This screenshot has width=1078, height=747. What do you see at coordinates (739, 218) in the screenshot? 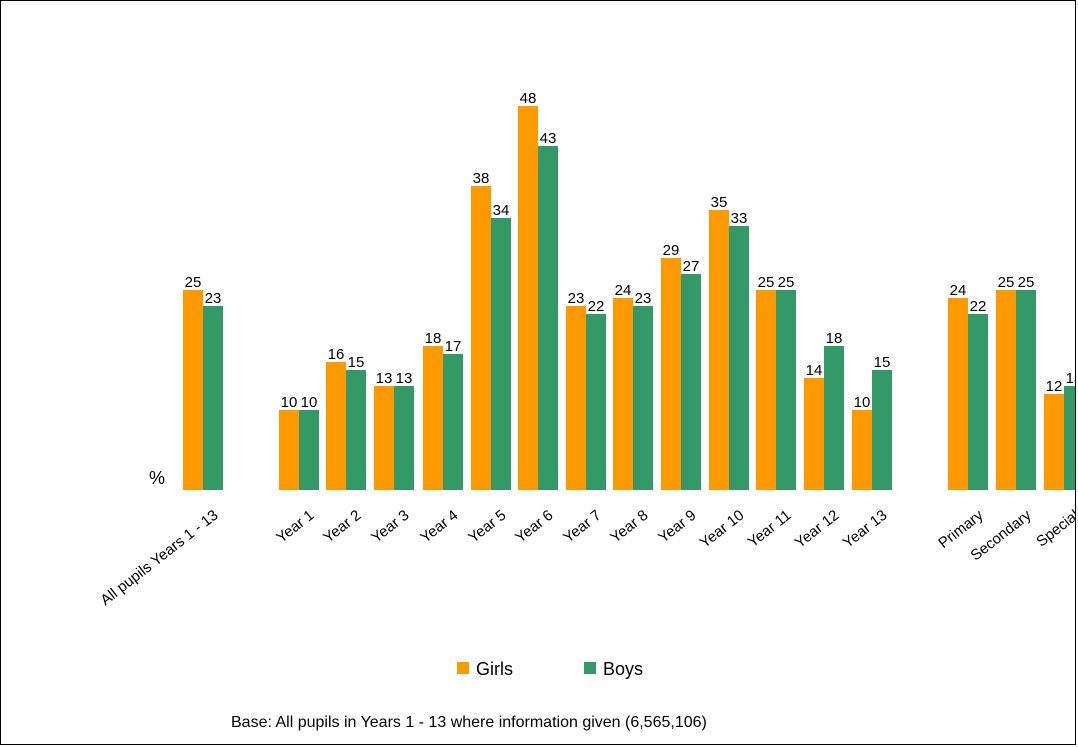
I see `value-label-boys-year-10: 33` at bounding box center [739, 218].